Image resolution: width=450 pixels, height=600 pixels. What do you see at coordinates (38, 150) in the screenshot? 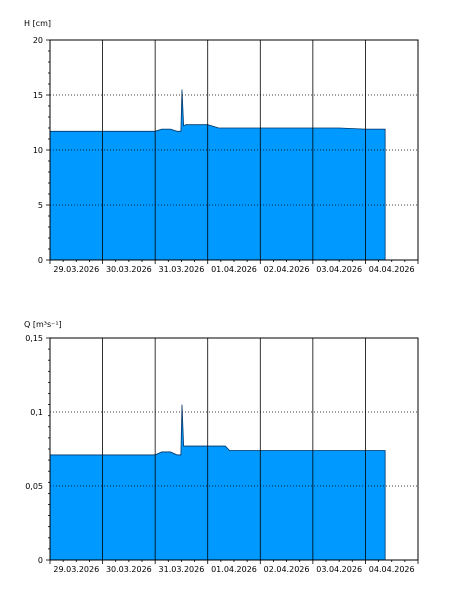
I see `y-tick-label: 10` at bounding box center [38, 150].